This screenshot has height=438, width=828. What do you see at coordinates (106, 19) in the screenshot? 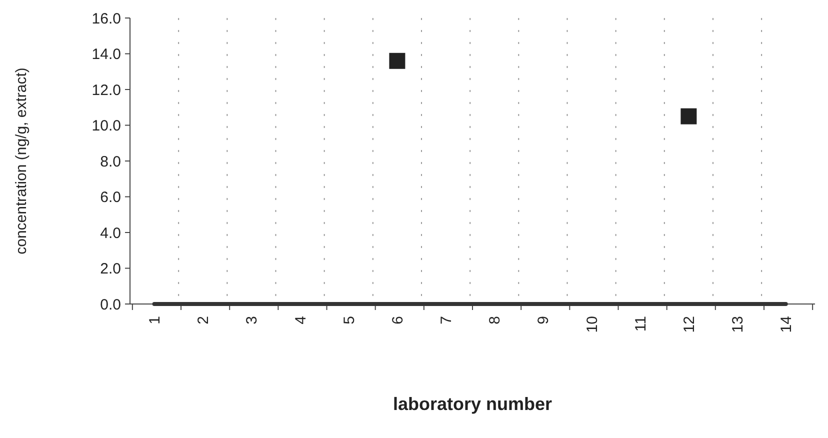
I see `y-tick-label: 16.0` at bounding box center [106, 19].